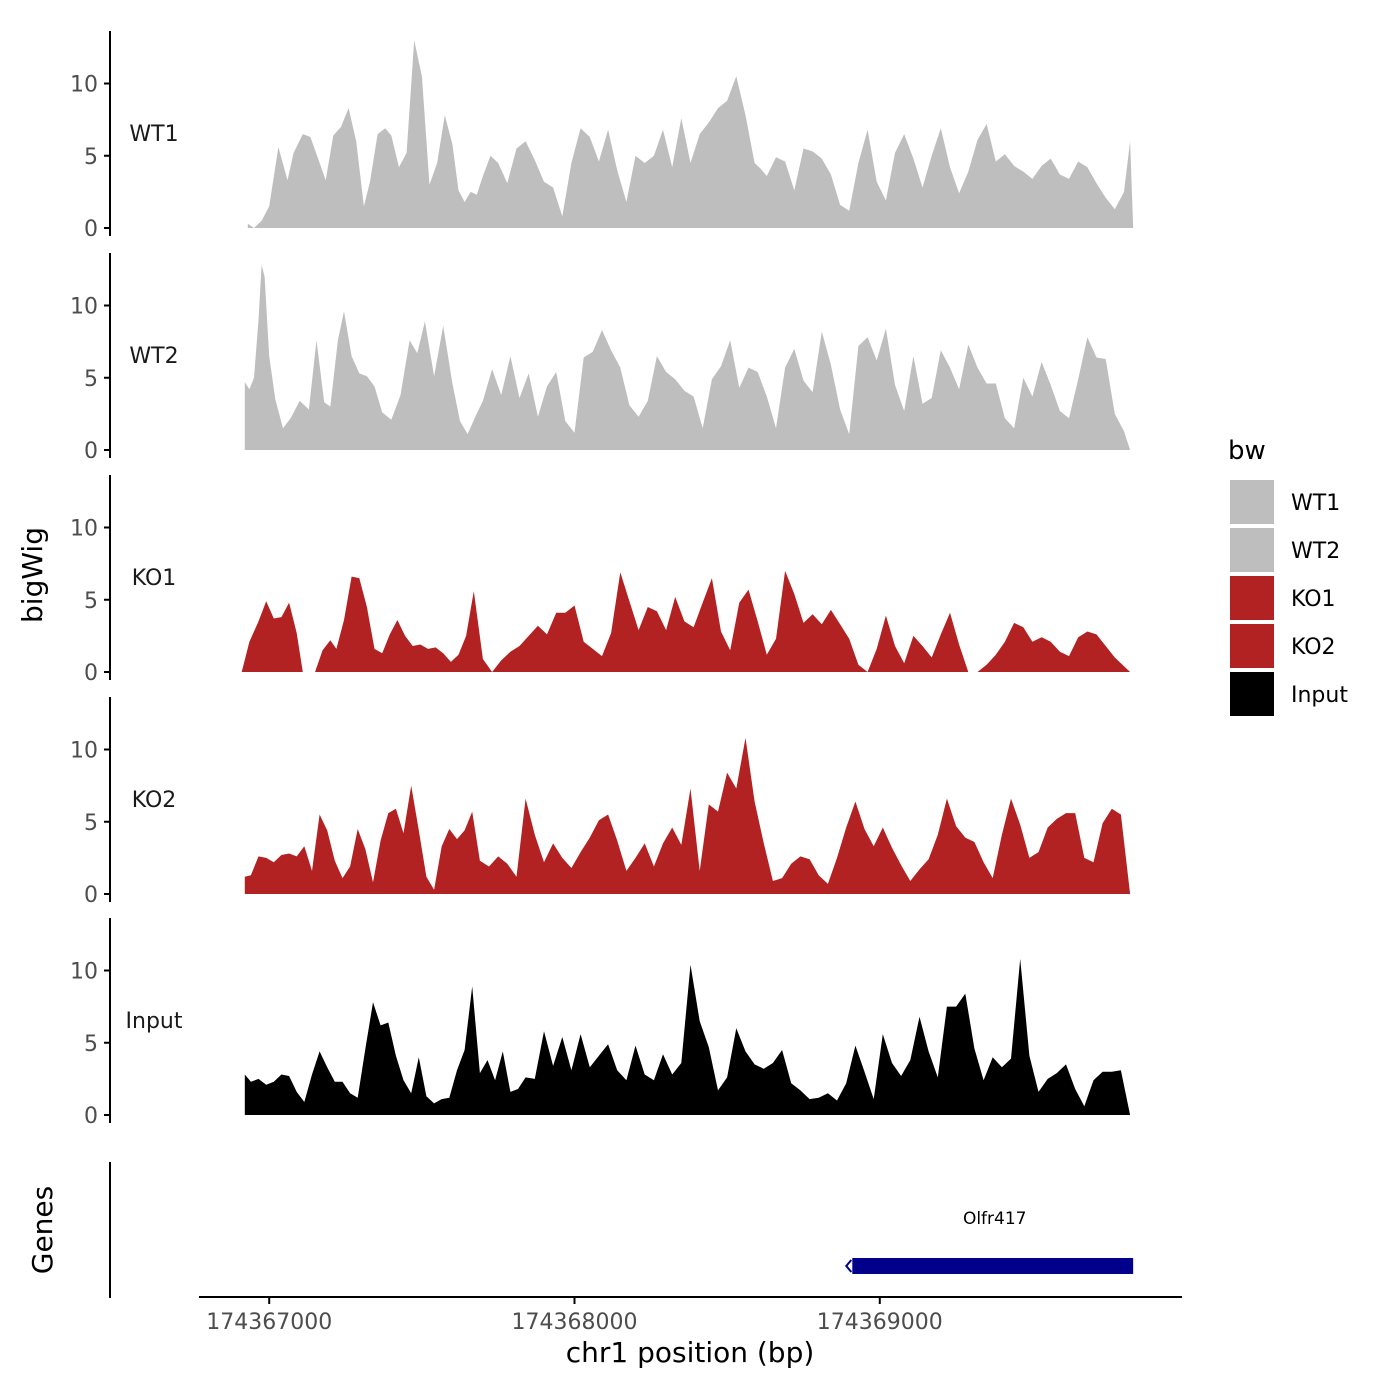 This screenshot has width=1400, height=1400. I want to click on track-panel-ko1: 0 5 10 KO1, so click(600, 580).